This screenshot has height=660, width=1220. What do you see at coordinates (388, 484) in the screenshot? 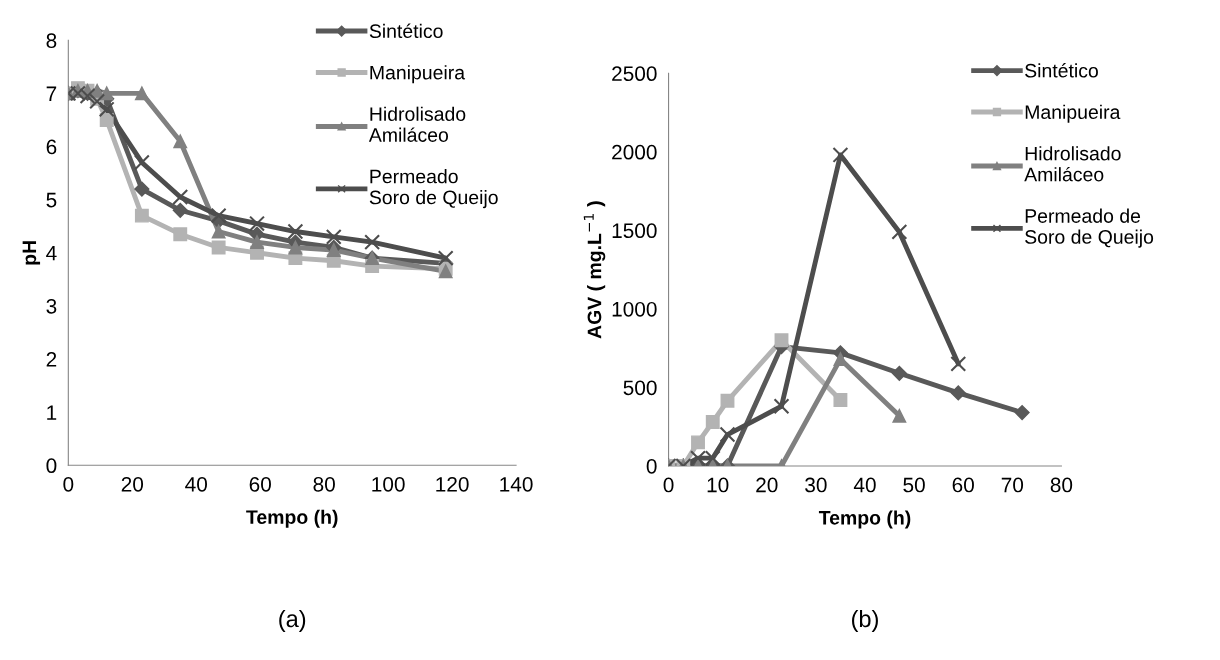
I see `x-tick-label: 100` at bounding box center [388, 484].